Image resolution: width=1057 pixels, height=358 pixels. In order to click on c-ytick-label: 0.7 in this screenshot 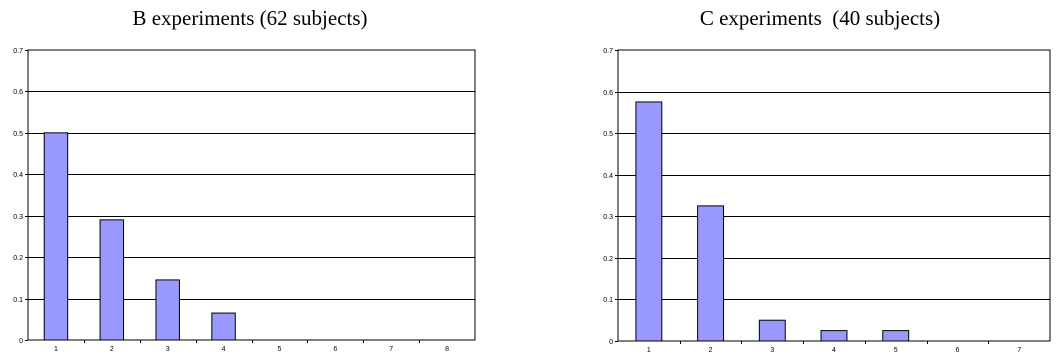, I will do `click(608, 51)`.